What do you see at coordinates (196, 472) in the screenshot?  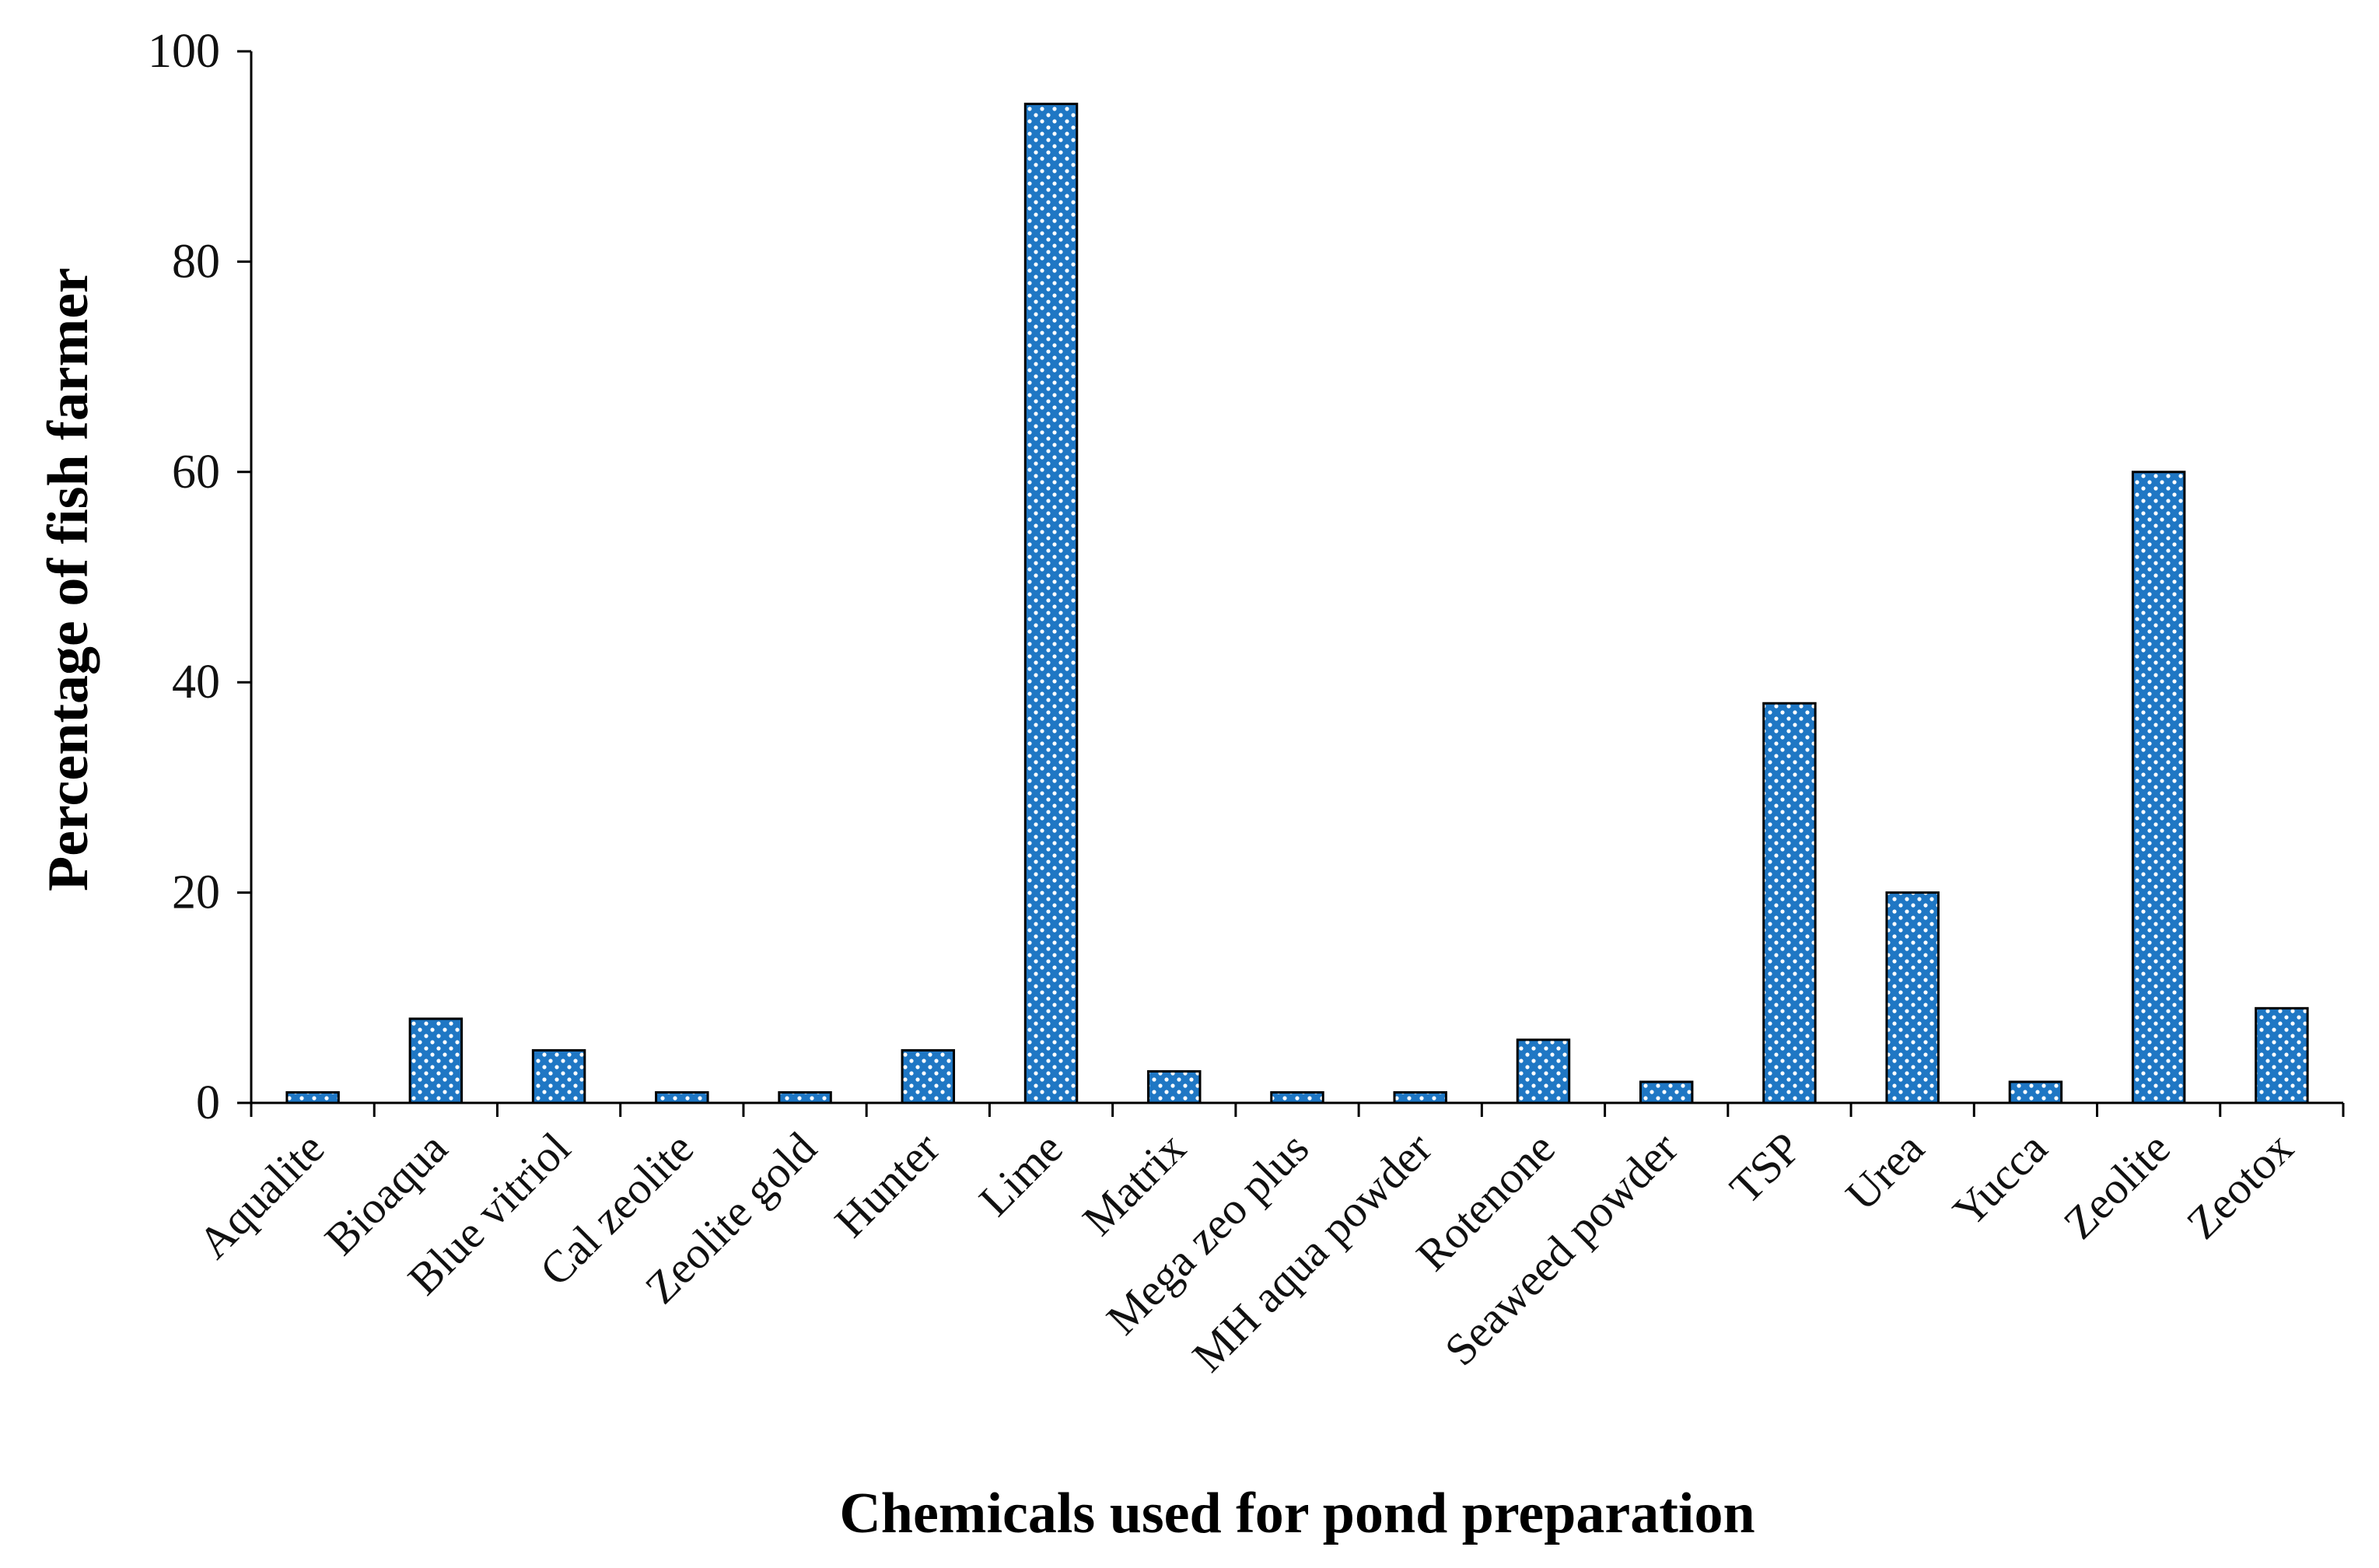 I see `y-tick-label: 60` at bounding box center [196, 472].